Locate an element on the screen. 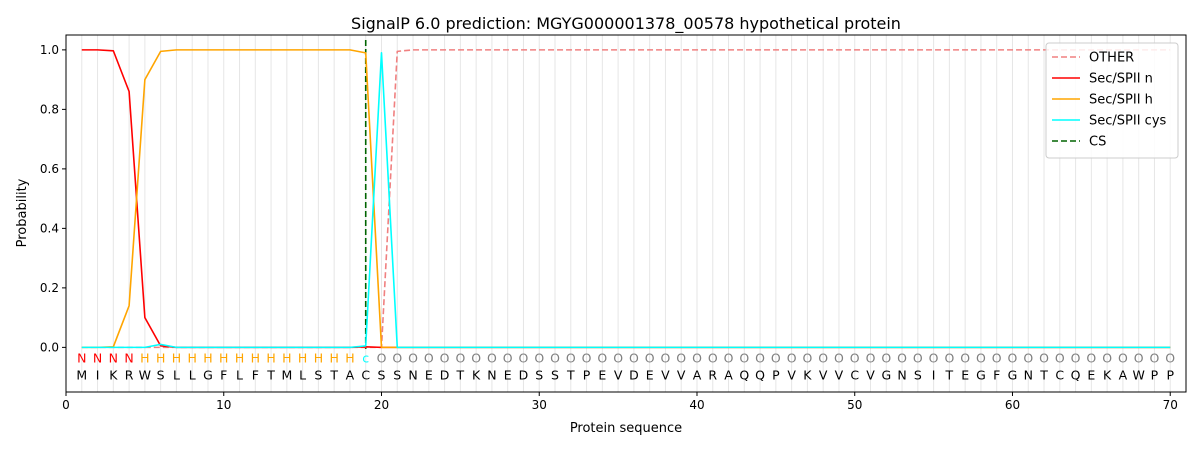  region-label-10: H is located at coordinates (223, 357).